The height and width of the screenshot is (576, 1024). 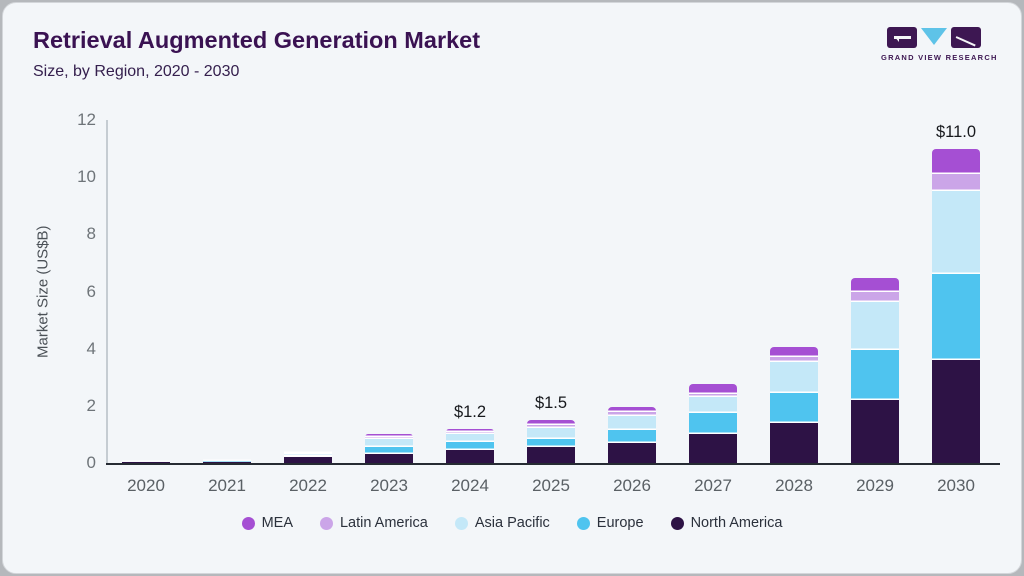 I want to click on bar-segment-2024-europe, so click(x=470, y=446).